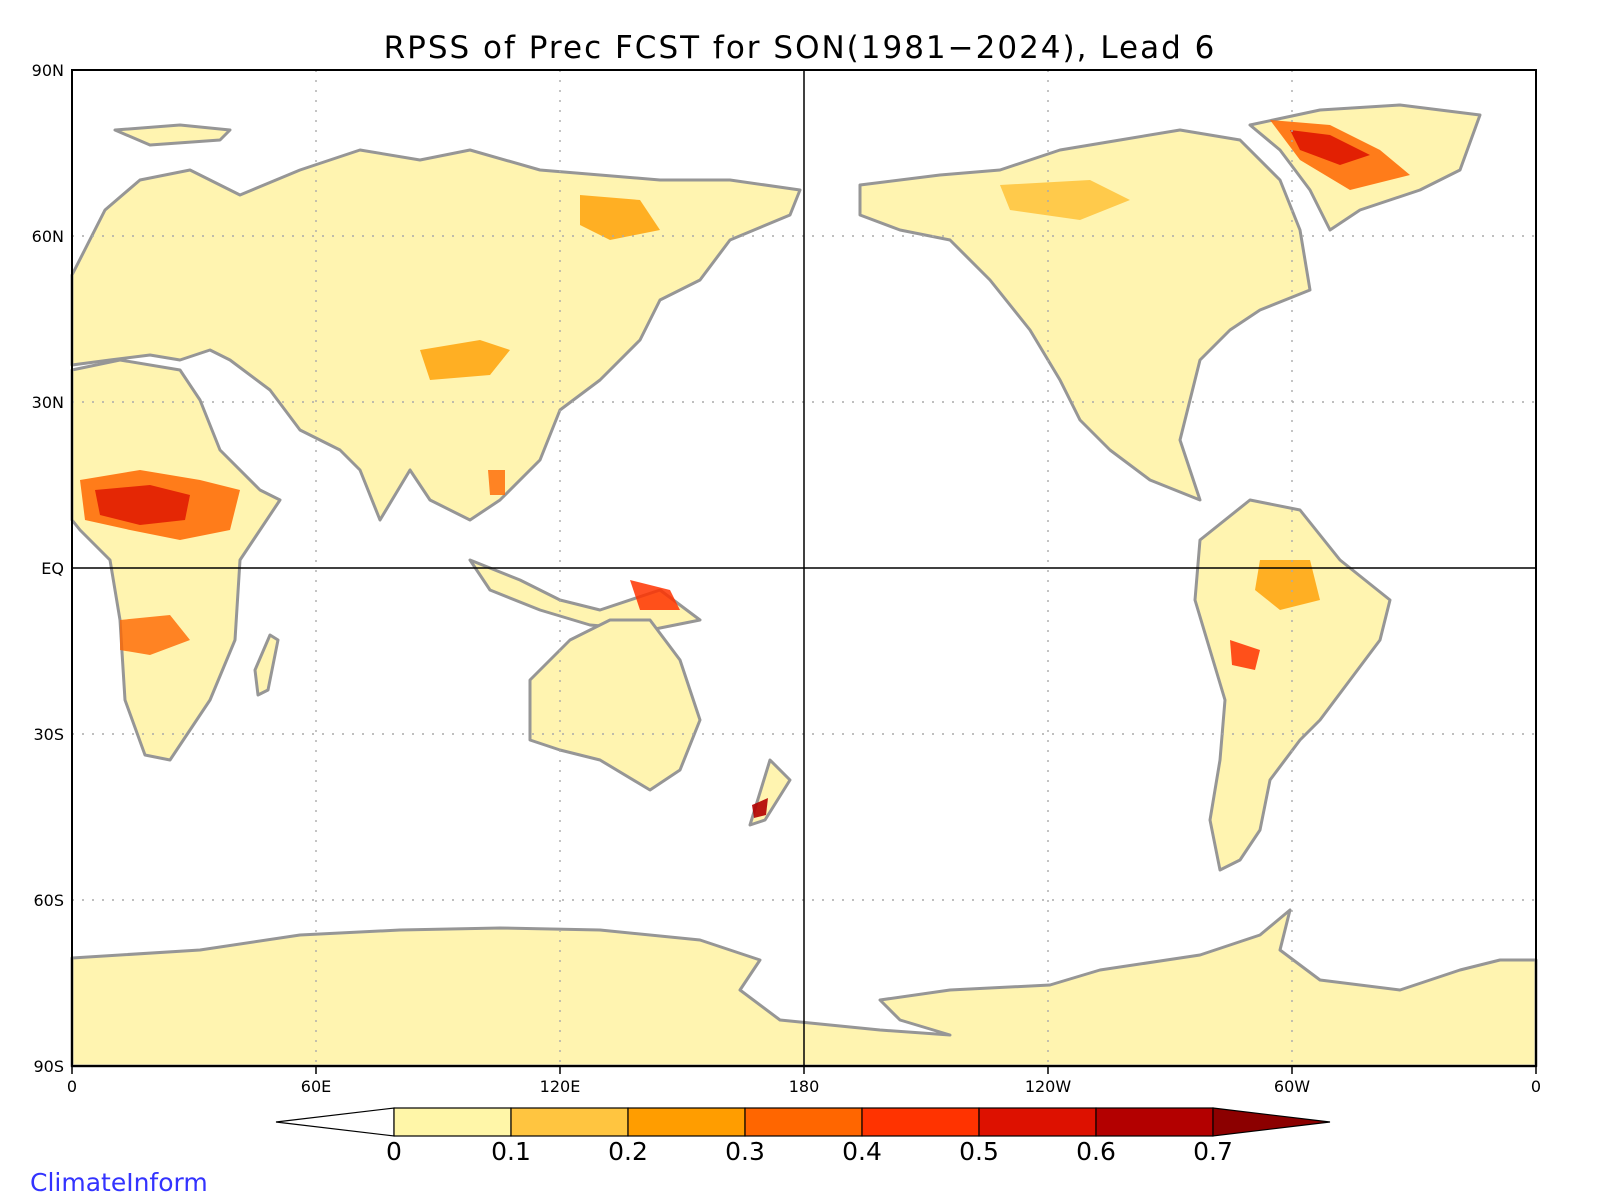  I want to click on colorbar-tick-0.5: 0.5, so click(979, 1151).